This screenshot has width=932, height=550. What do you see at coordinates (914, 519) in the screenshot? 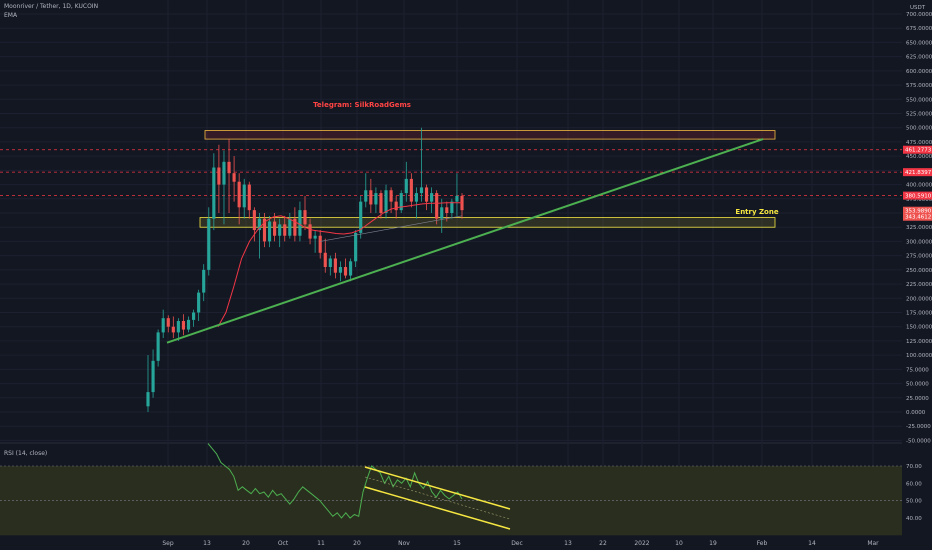
I see `rsi-tick-label: 40.00` at bounding box center [914, 519].